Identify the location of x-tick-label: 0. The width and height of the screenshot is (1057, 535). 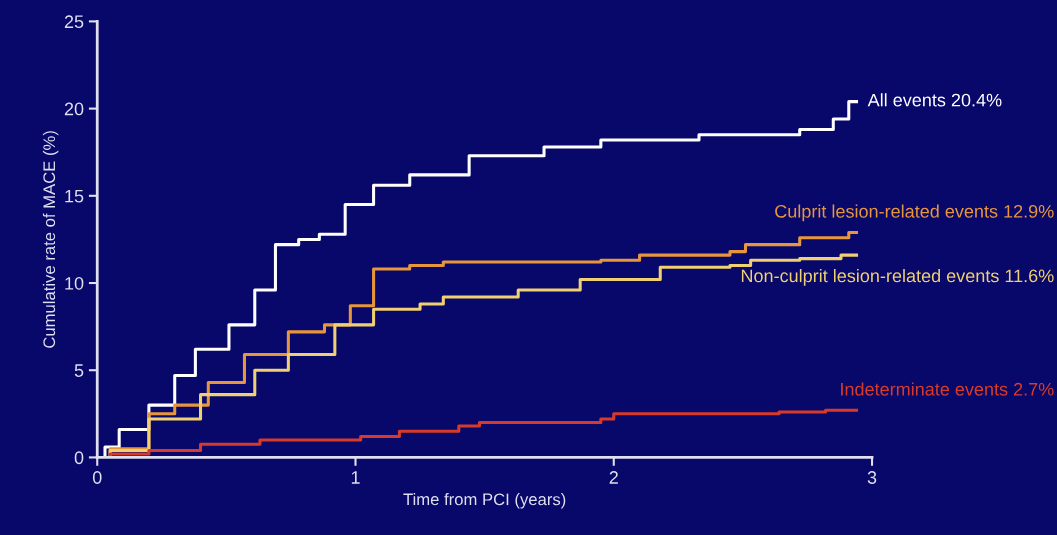
(97, 477).